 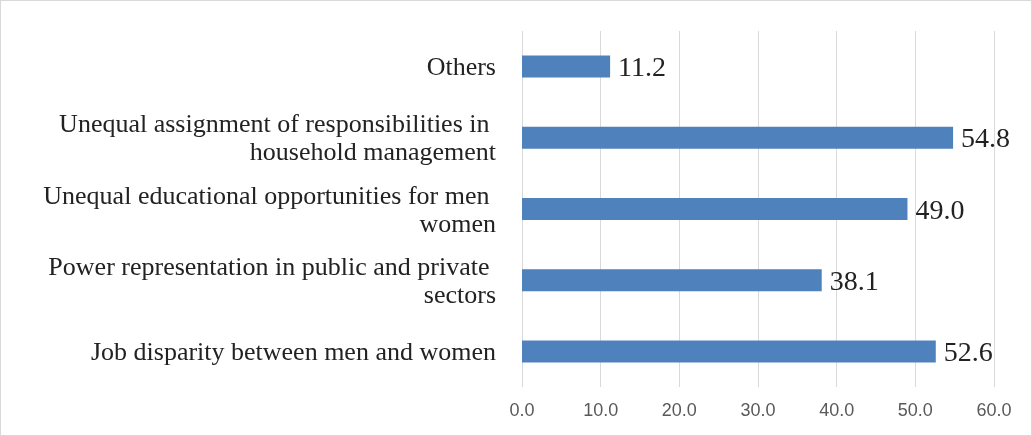 I want to click on data-label: 52.6, so click(x=968, y=351).